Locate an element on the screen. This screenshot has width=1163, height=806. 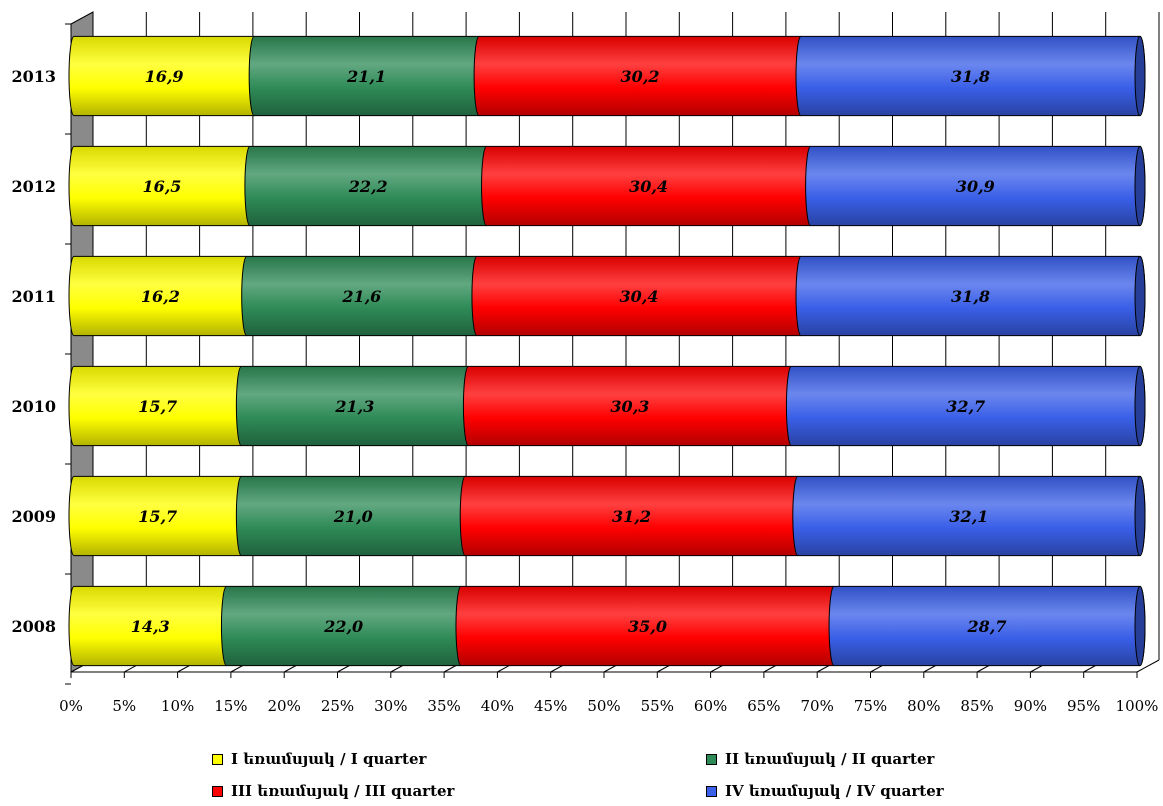
data-label: 21,1 is located at coordinates (366, 76).